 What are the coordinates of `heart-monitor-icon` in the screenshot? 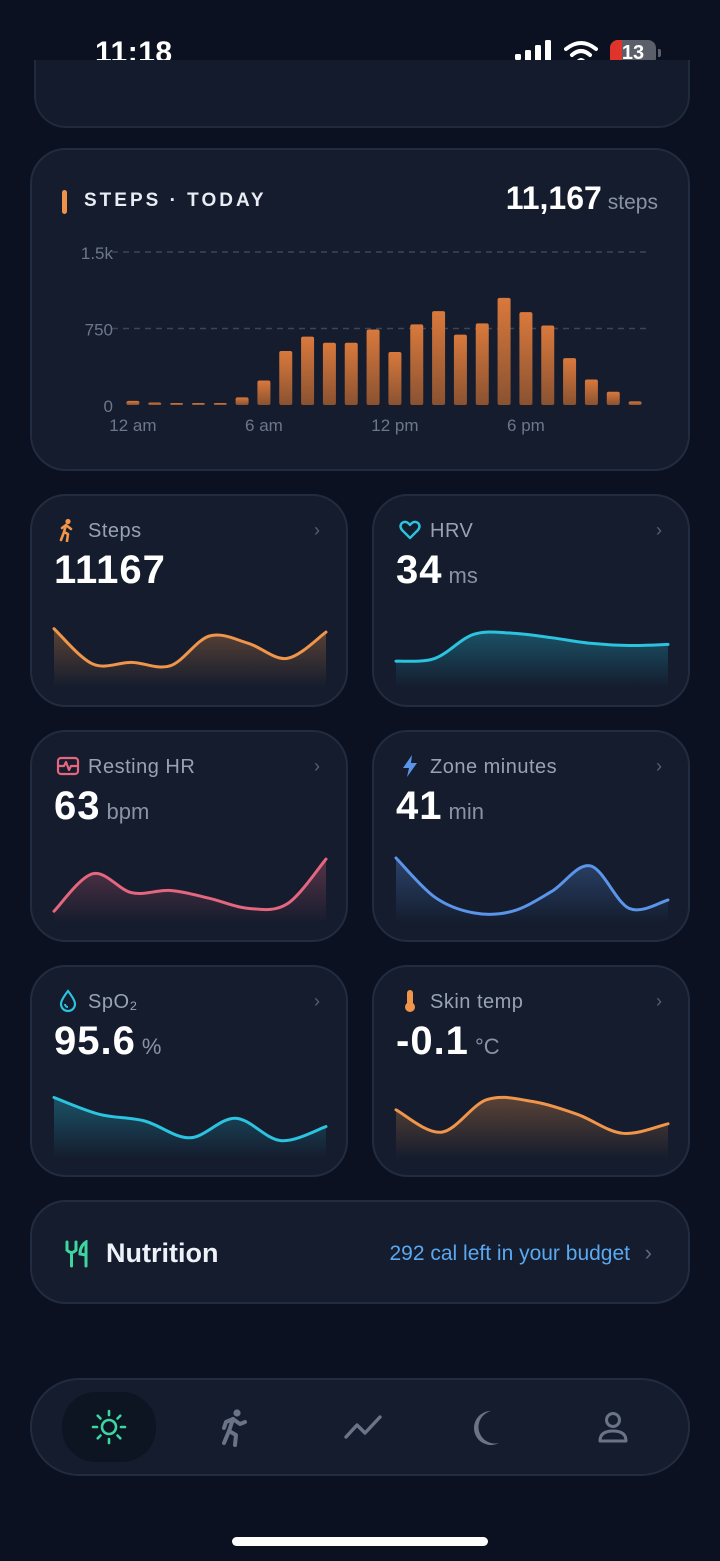 It's located at (68, 766).